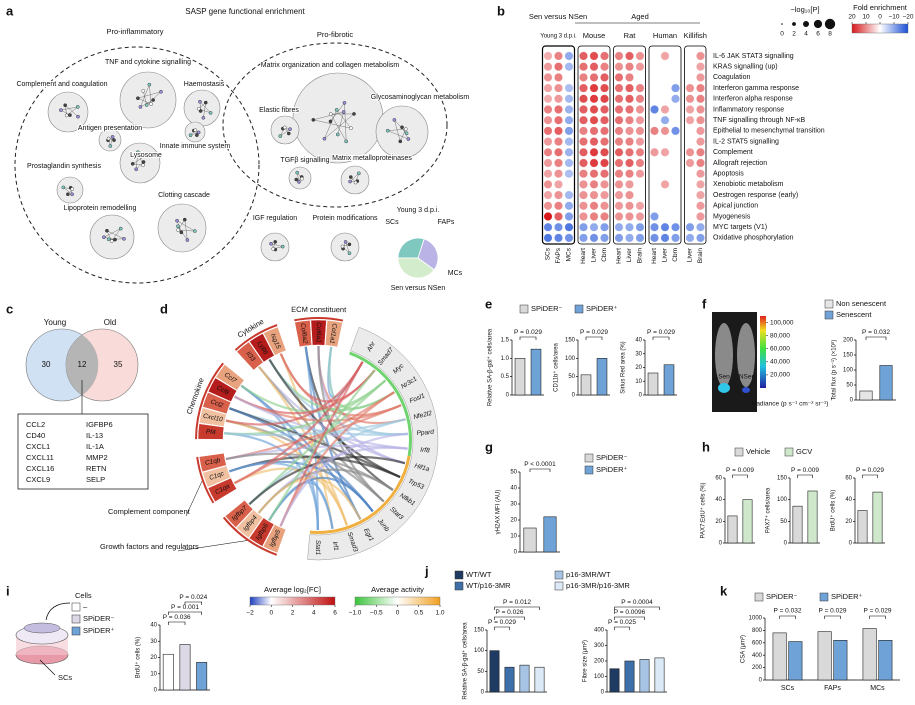 The width and height of the screenshot is (915, 705). I want to click on panel-label: d, so click(164, 308).